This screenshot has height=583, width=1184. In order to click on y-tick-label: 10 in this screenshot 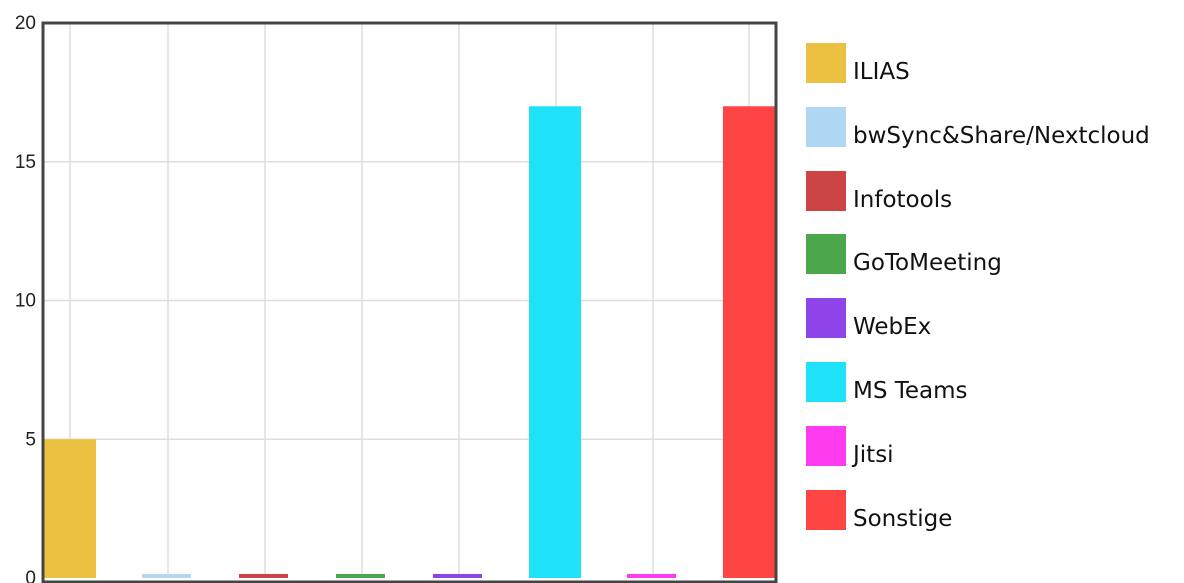, I will do `click(25, 301)`.